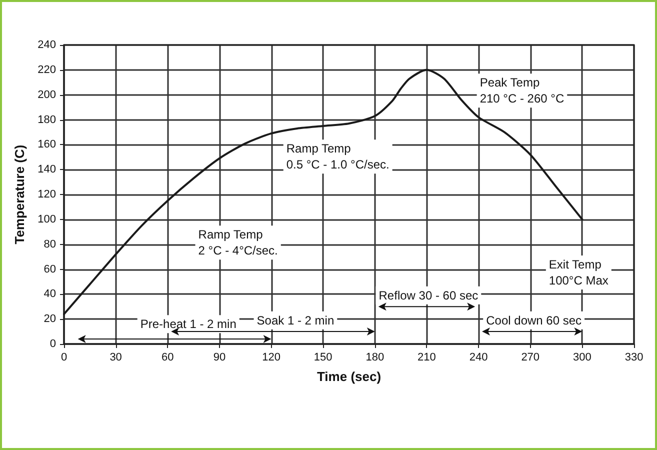  What do you see at coordinates (53, 344) in the screenshot?
I see `y-tick-label: 0` at bounding box center [53, 344].